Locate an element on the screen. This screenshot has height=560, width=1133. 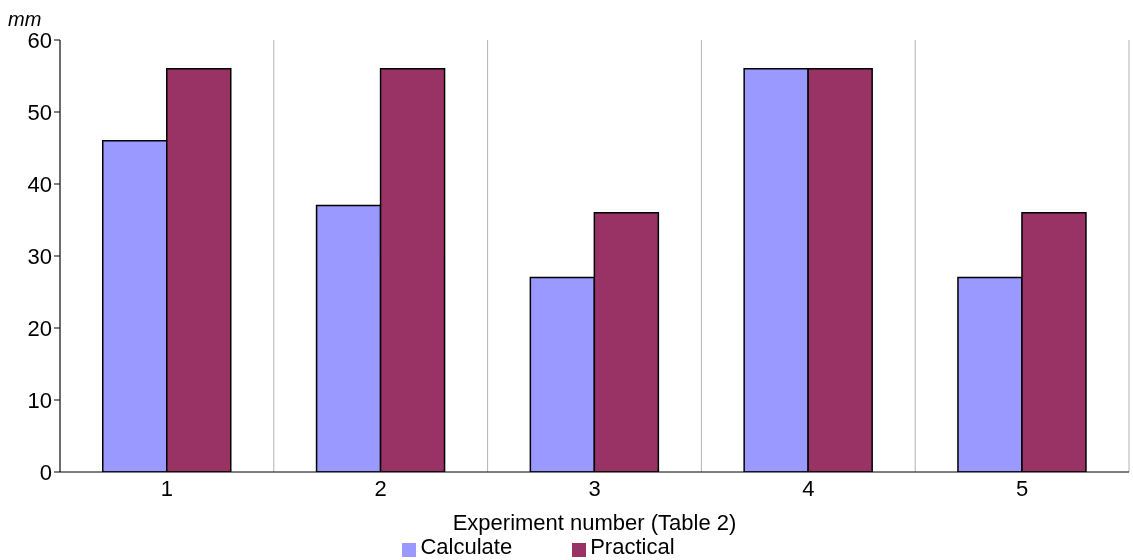
y-tick-label: 20 is located at coordinates (39, 328).